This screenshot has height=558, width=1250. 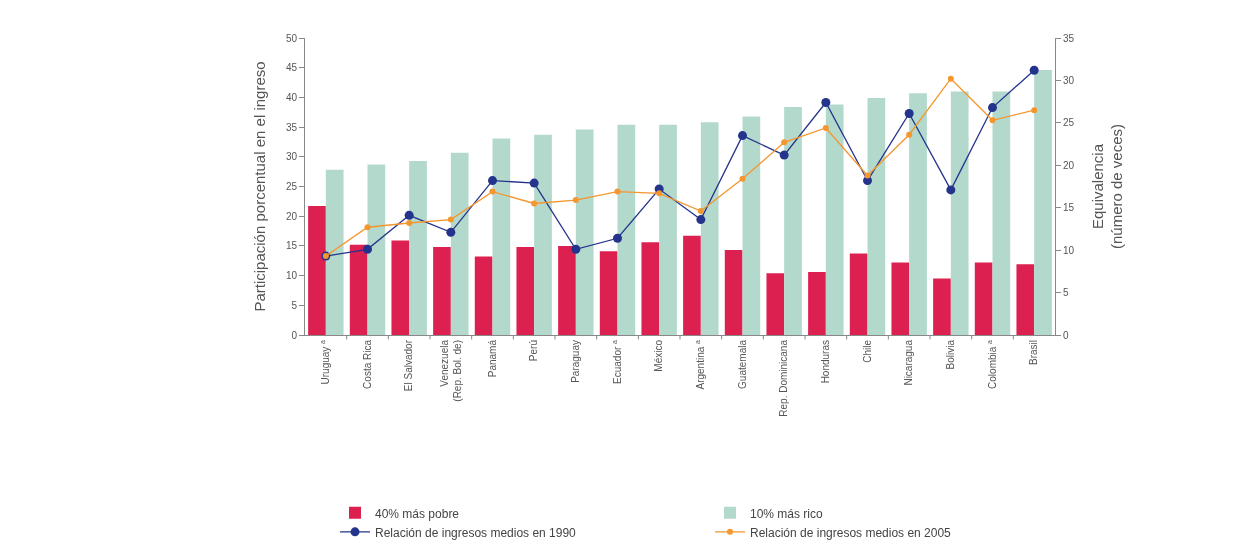 I want to click on y-tick-label: 5, so click(x=294, y=305).